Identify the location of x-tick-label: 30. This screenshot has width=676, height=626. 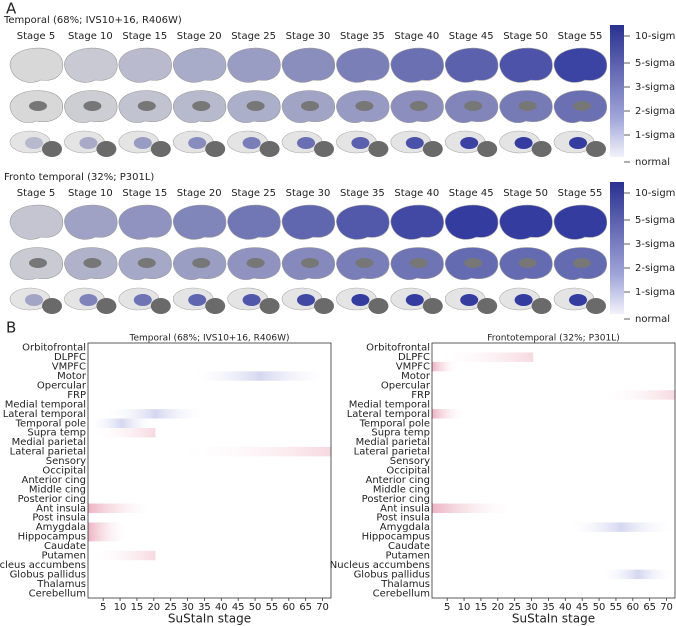
(531, 607).